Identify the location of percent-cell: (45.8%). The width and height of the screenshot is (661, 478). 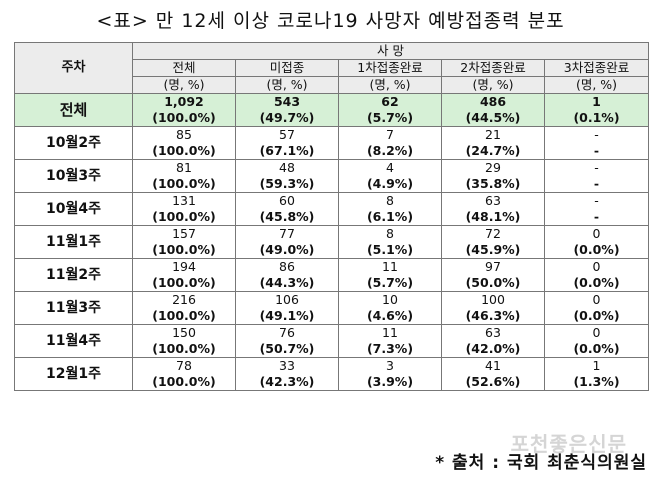
(287, 217).